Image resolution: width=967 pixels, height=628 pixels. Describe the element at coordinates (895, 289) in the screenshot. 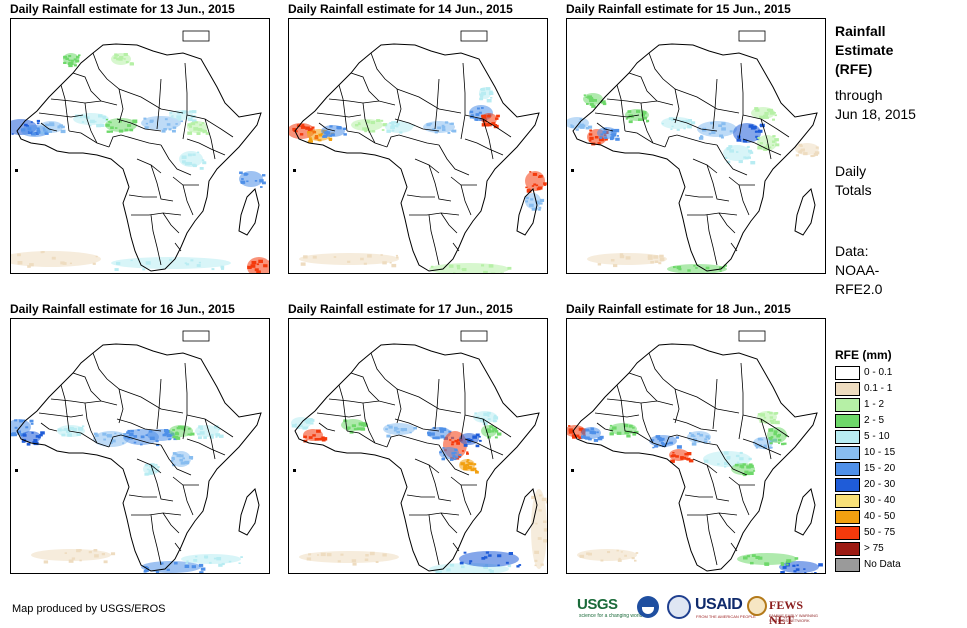

I see `data-line: RFE2.0` at that location.